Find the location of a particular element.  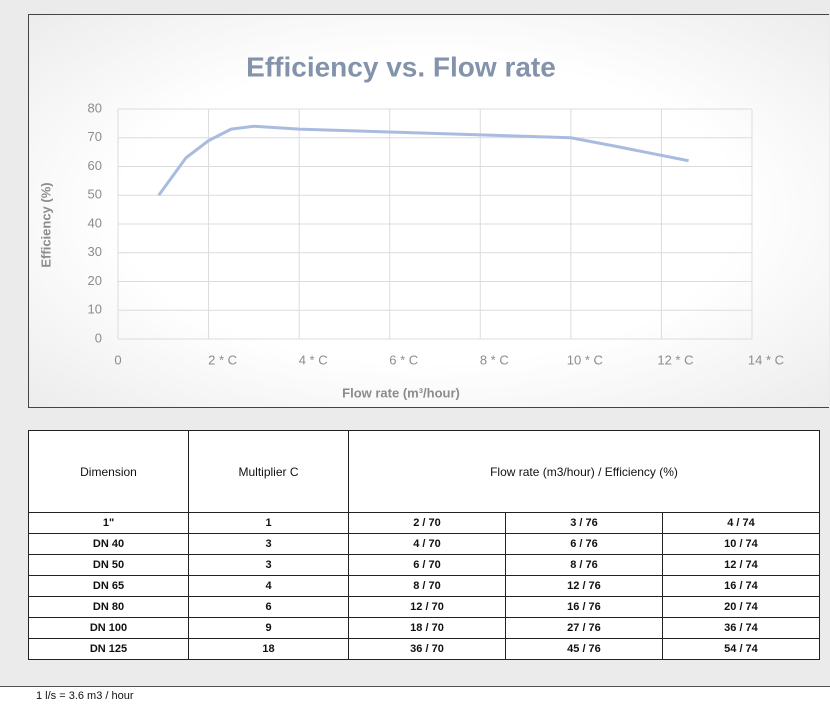

table-row: DN 50 3 6 / 70 8 / 76 12 / 74 is located at coordinates (424, 565).